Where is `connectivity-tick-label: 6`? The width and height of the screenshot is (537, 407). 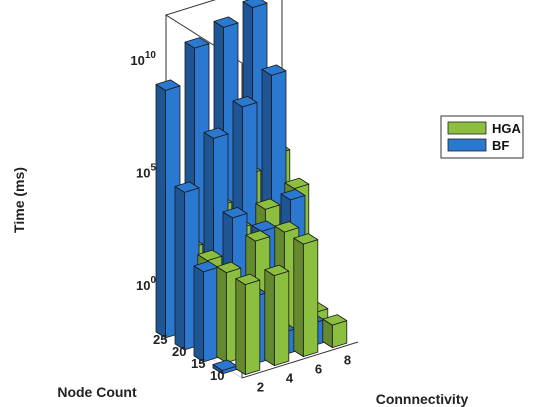
connectivity-tick-label: 6 is located at coordinates (318, 369).